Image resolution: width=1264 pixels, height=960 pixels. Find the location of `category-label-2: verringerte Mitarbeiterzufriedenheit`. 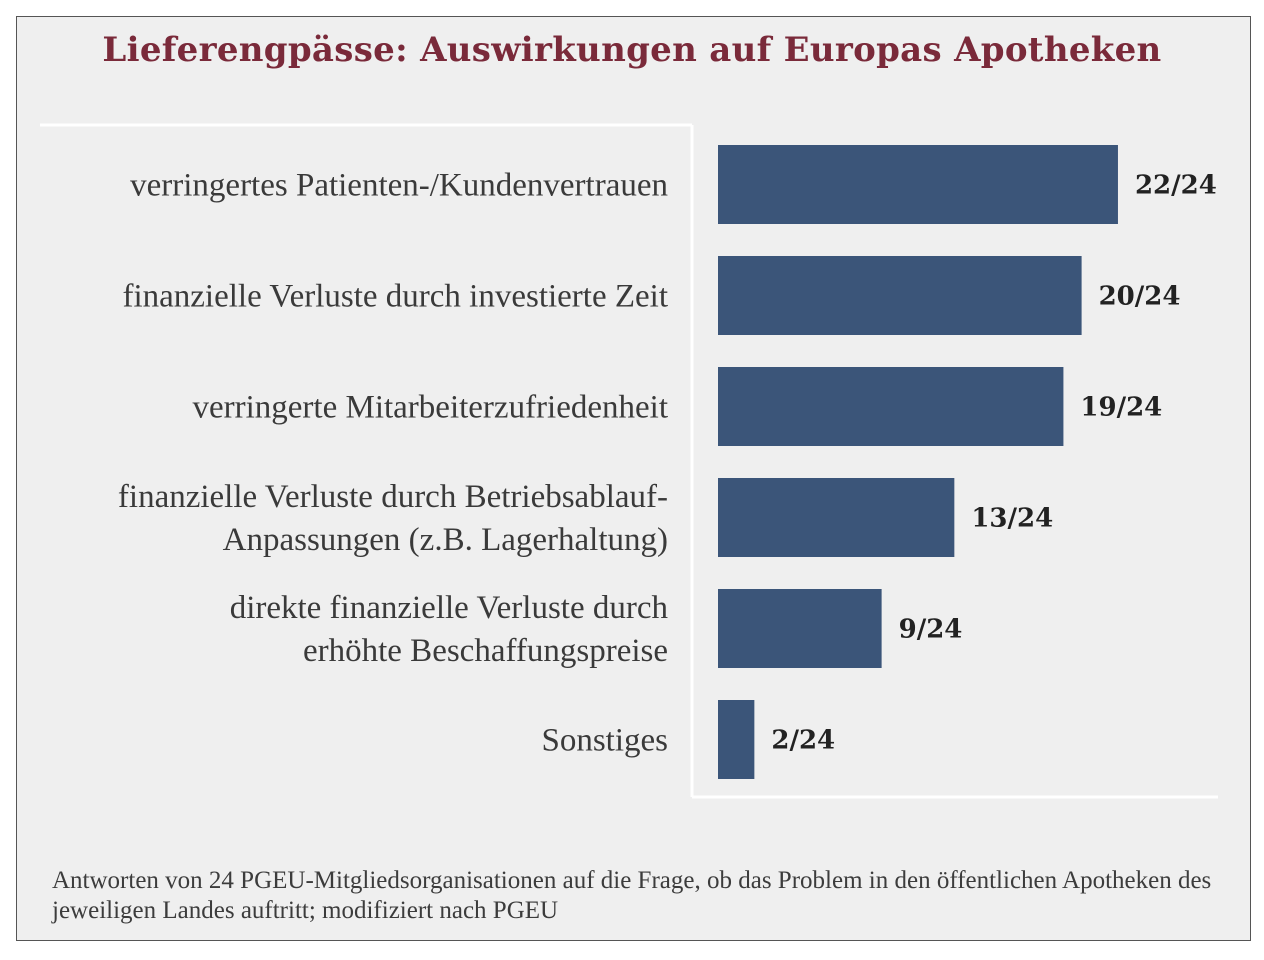

category-label-2: verringerte Mitarbeiterzufriedenheit is located at coordinates (430, 408).